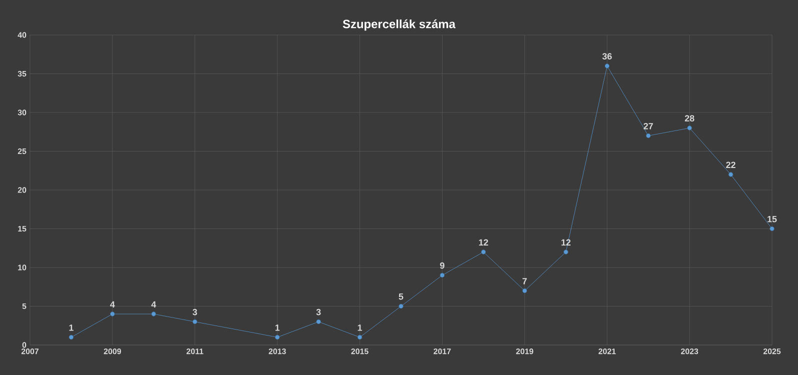 Image resolution: width=798 pixels, height=375 pixels. What do you see at coordinates (399, 25) in the screenshot?
I see `chart-title: Szupercellák száma` at bounding box center [399, 25].